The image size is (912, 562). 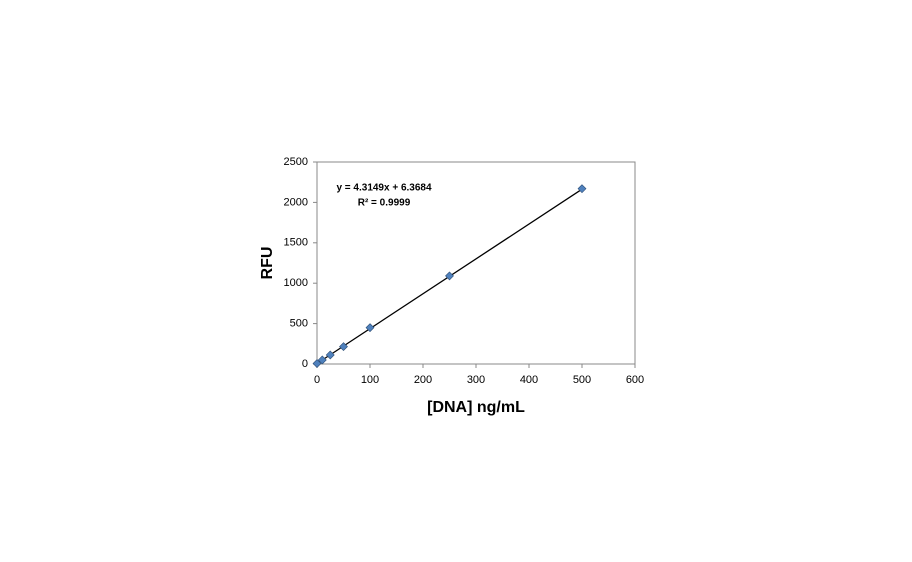 What do you see at coordinates (296, 162) in the screenshot?
I see `y-tick-label: 2500` at bounding box center [296, 162].